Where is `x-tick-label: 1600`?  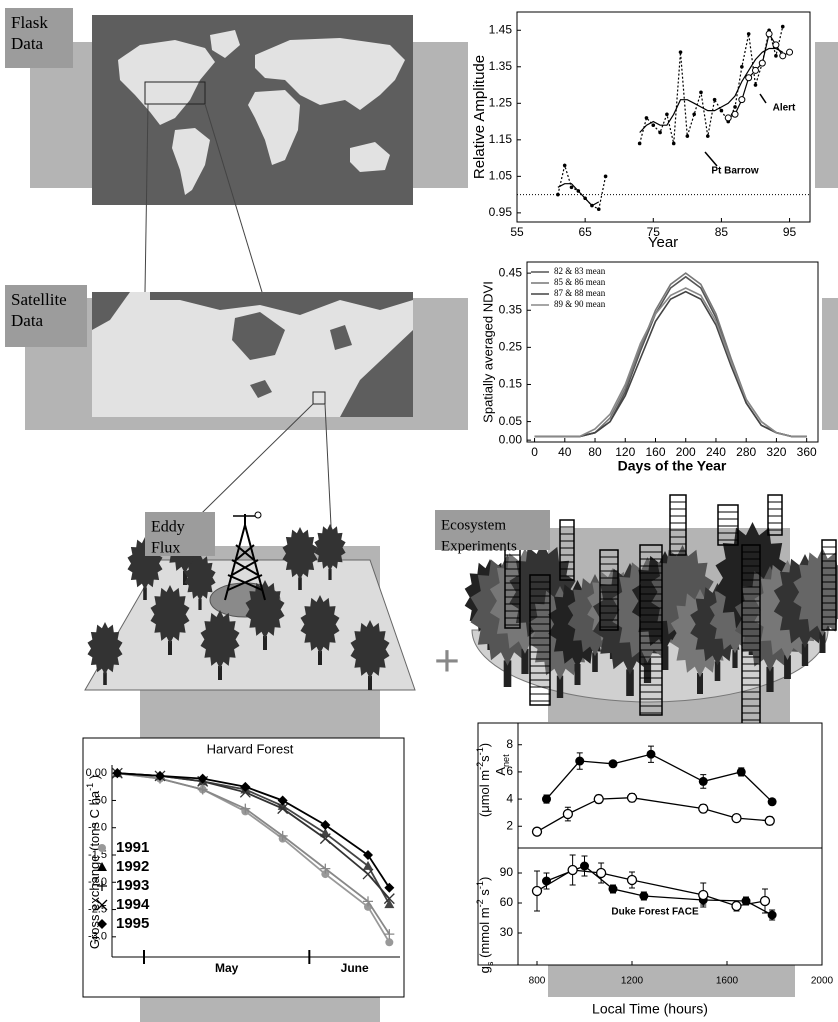 x-tick-label: 1600 is located at coordinates (727, 981).